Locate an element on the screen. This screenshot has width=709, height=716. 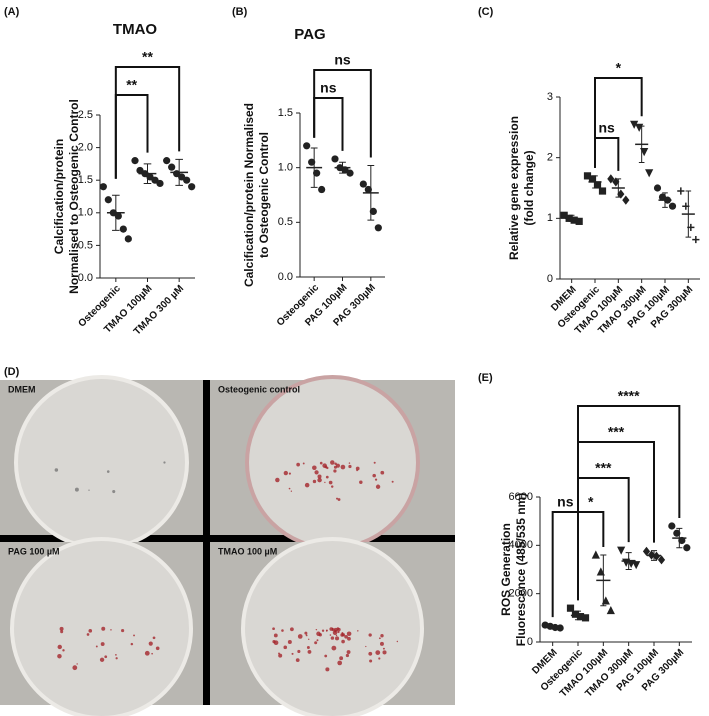
y-tick-label: 0 is located at coordinates (550, 279).